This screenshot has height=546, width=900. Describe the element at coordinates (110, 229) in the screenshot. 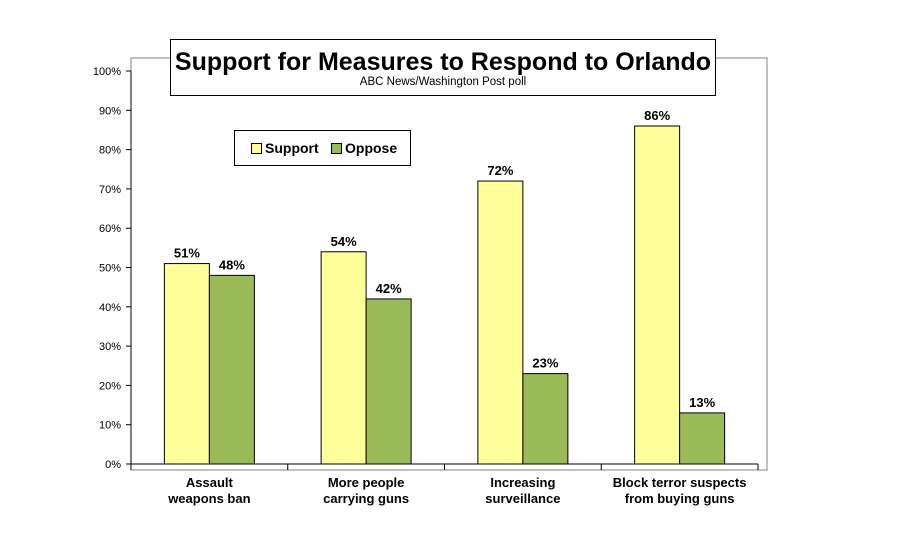

I see `y-tick-label: 60%` at that location.